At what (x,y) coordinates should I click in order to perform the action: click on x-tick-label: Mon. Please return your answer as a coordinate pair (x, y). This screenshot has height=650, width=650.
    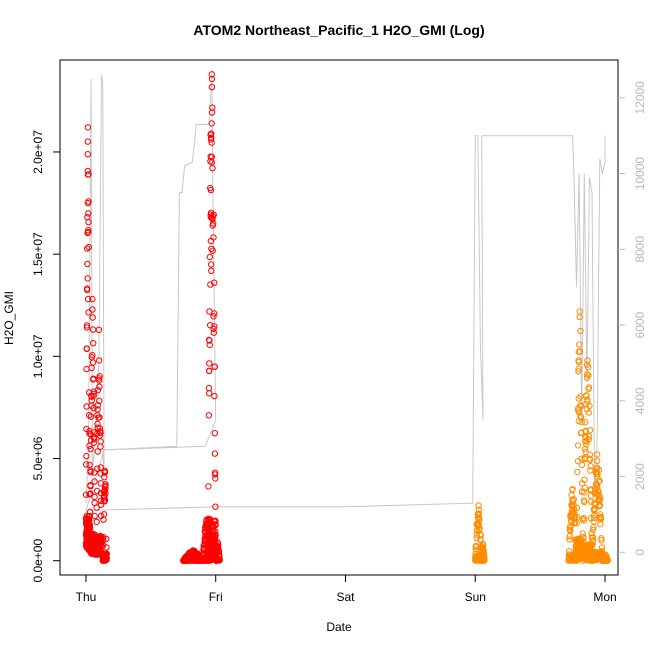
    Looking at the image, I should click on (604, 597).